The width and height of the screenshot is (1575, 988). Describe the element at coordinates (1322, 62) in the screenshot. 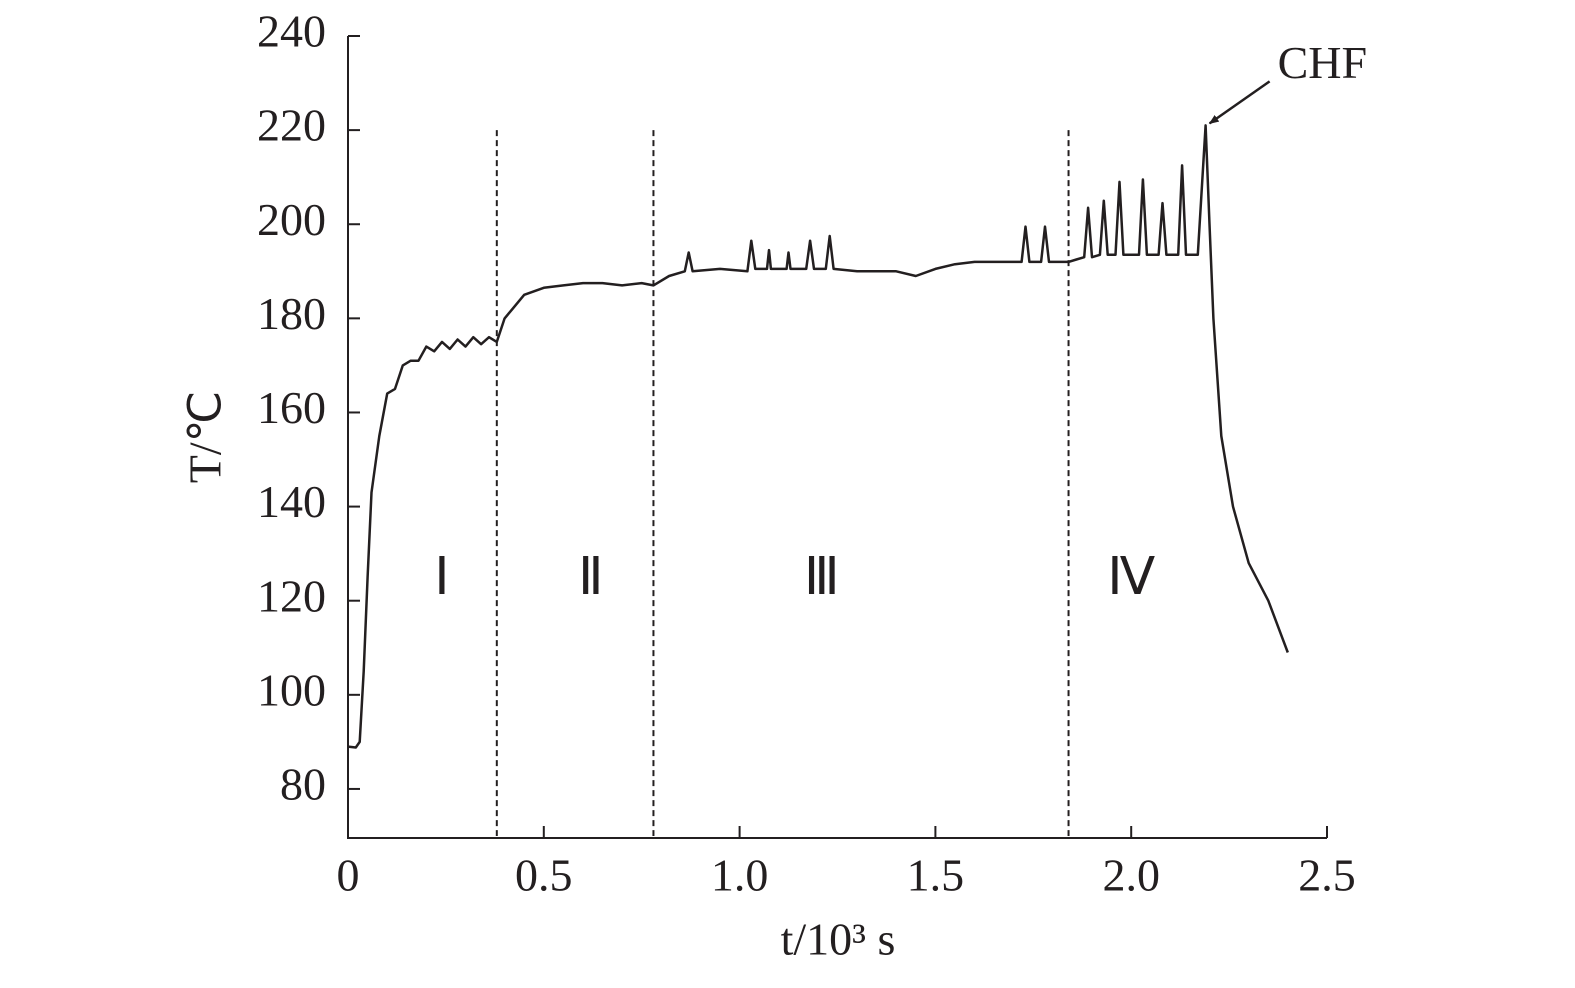

I see `annotation: CHF` at that location.